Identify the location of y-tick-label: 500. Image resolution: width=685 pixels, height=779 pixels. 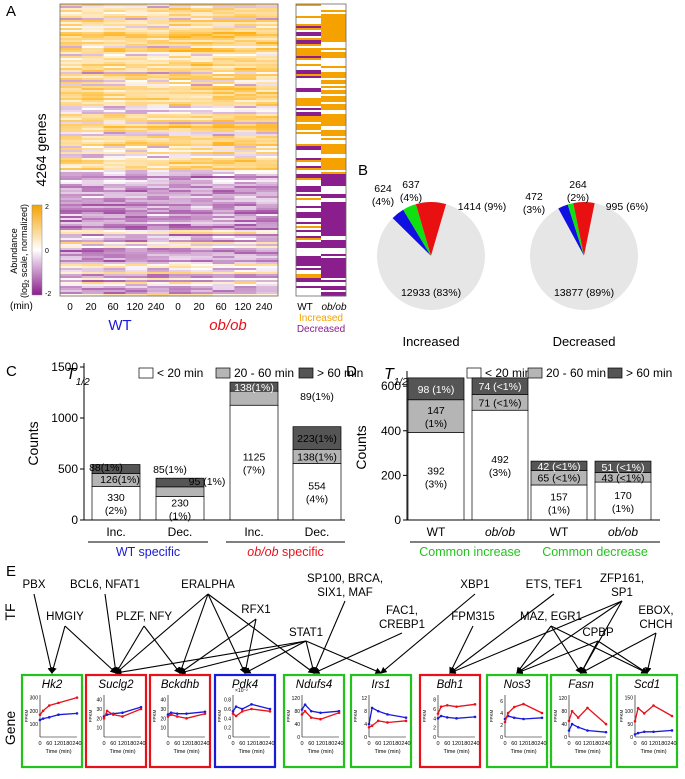
(68, 469).